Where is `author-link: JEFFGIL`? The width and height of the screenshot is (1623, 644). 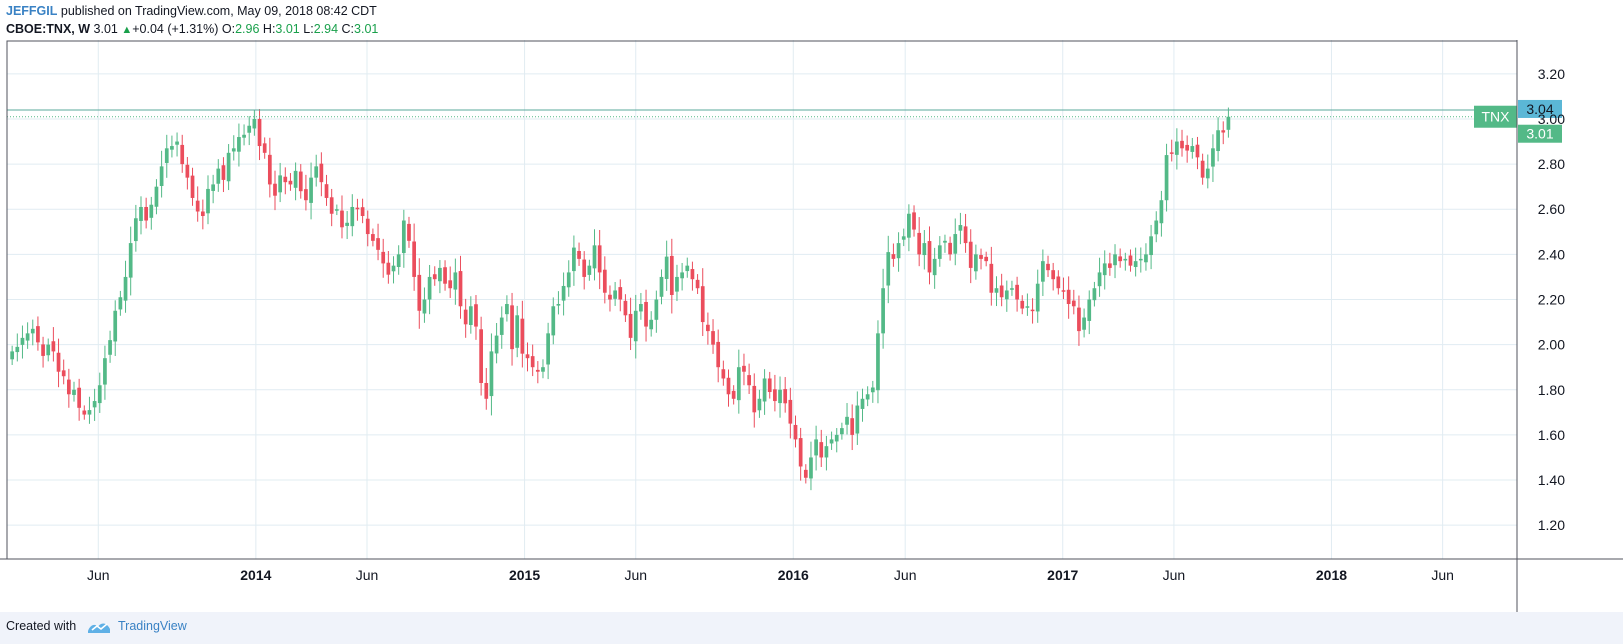 author-link: JEFFGIL is located at coordinates (32, 11).